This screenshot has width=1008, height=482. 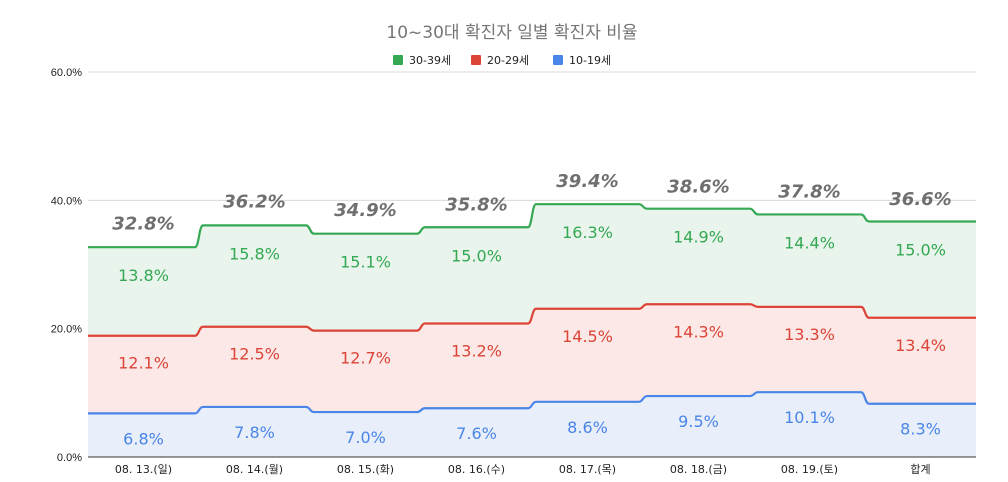 What do you see at coordinates (254, 202) in the screenshot?
I see `total-label: 36.2%` at bounding box center [254, 202].